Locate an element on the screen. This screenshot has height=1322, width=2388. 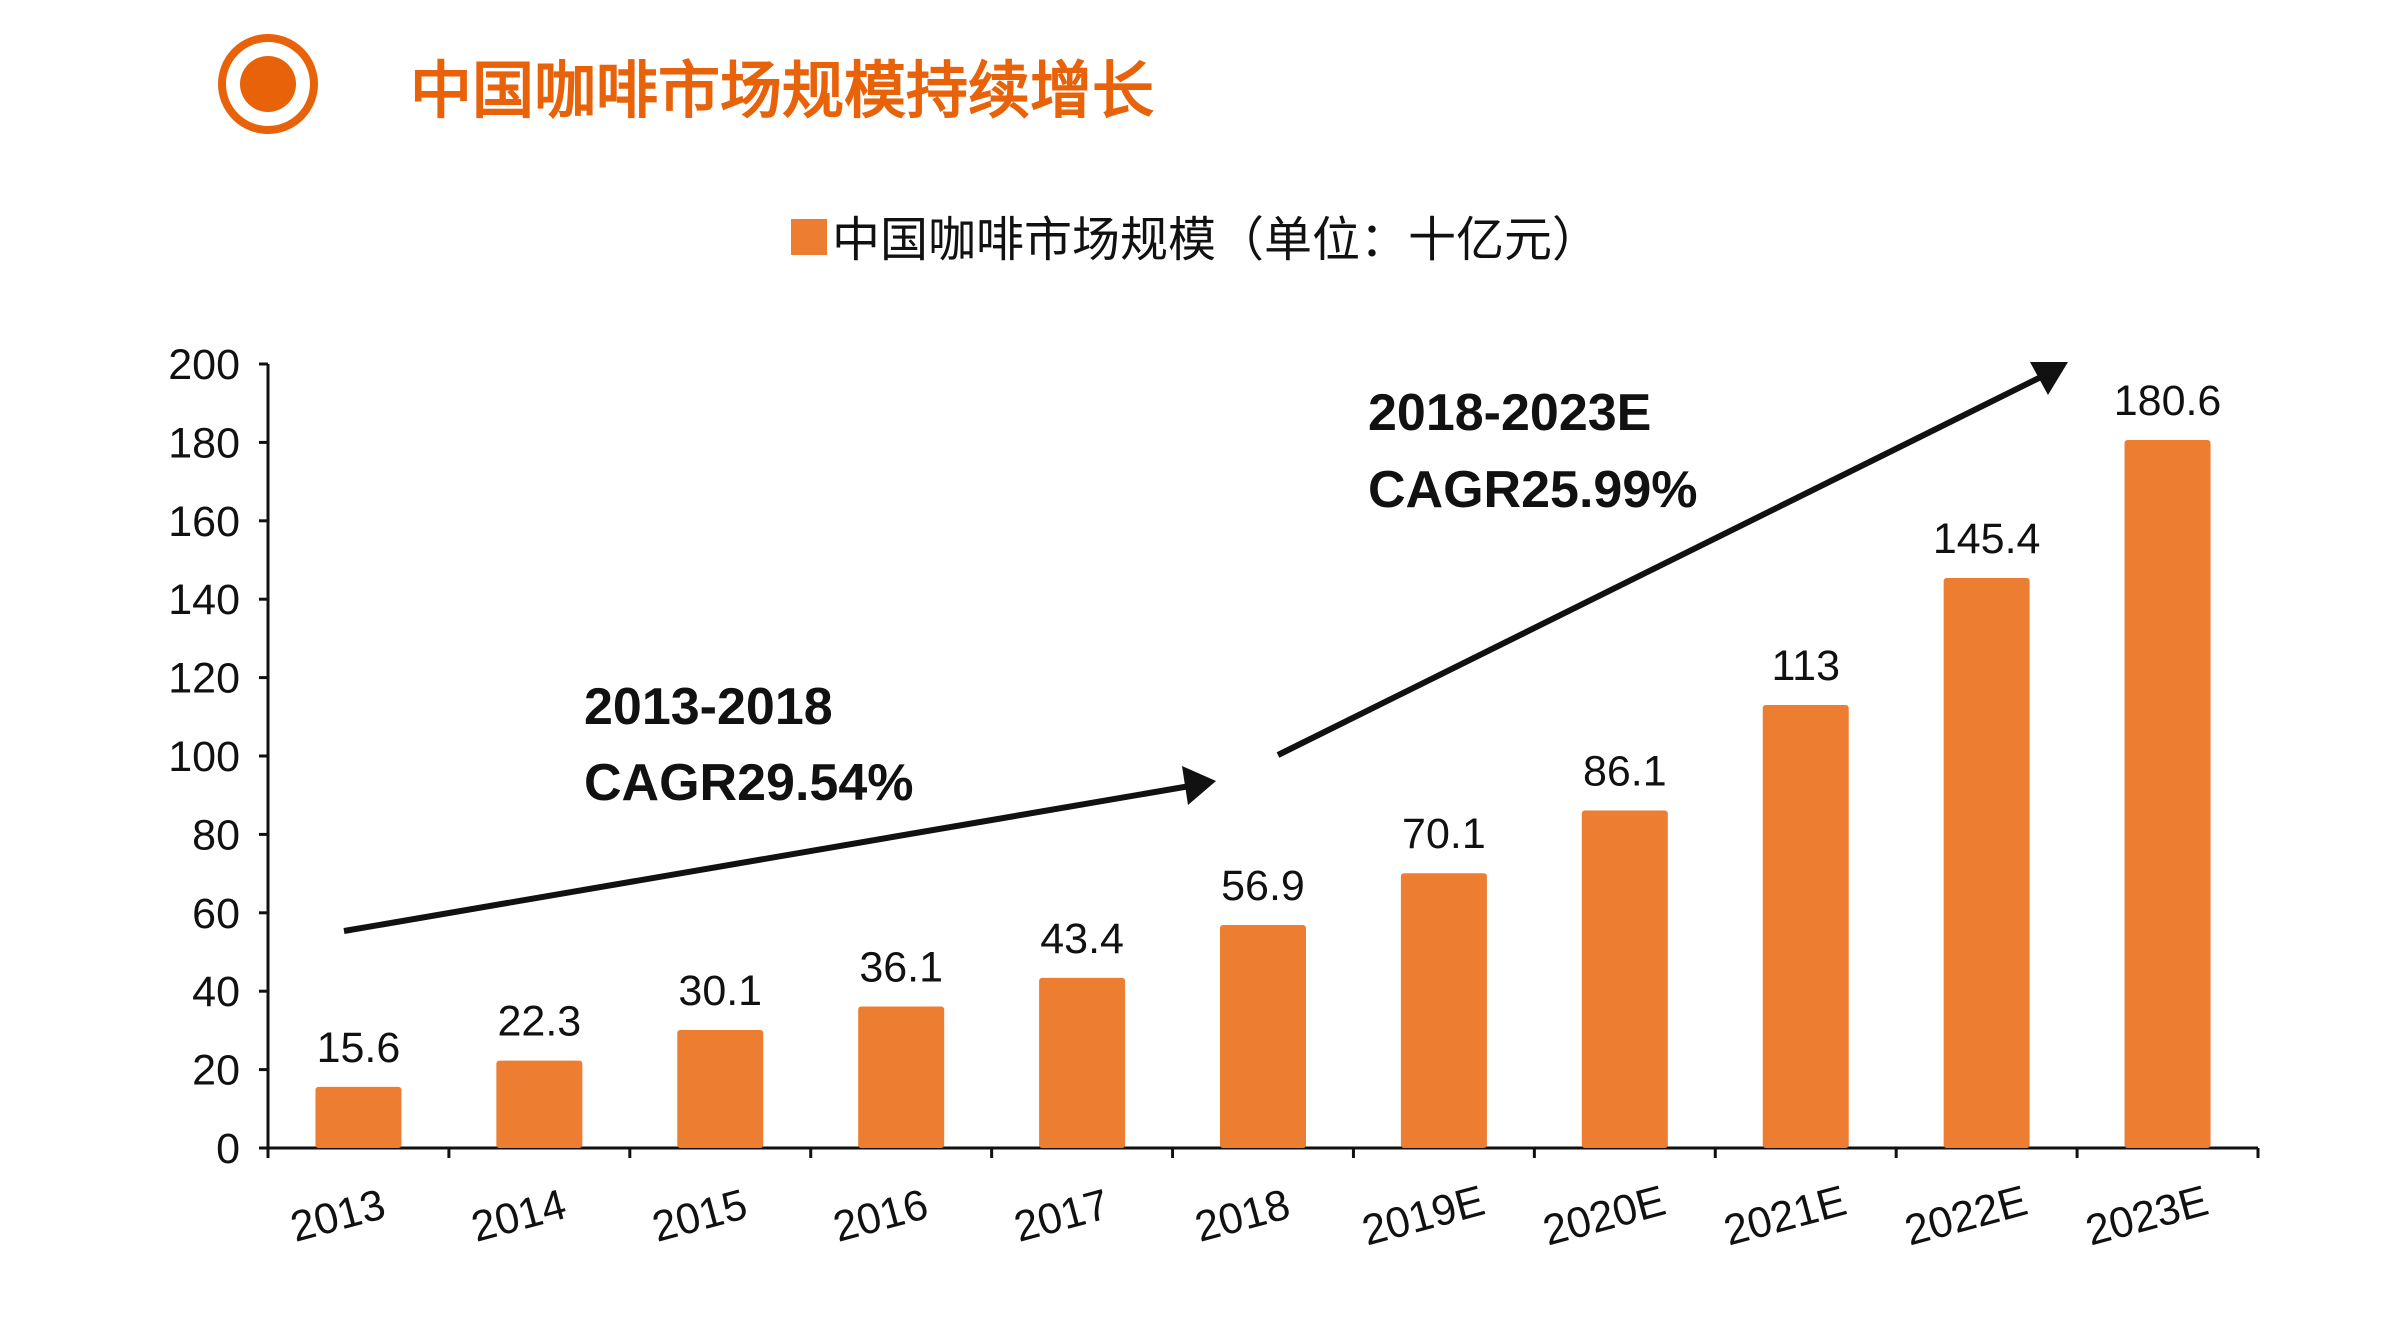
bar-2023E is located at coordinates (2167, 794).